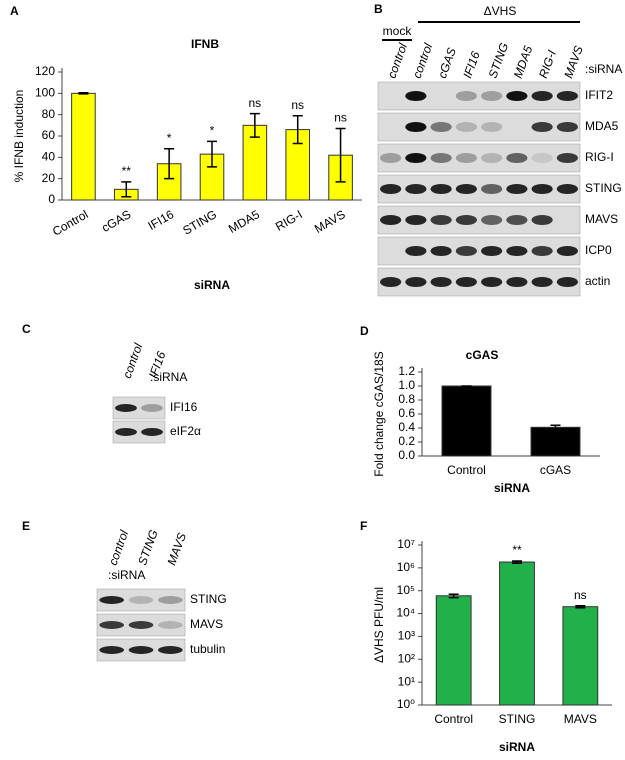  What do you see at coordinates (406, 704) in the screenshot?
I see `y-tick-label: 10⁰` at bounding box center [406, 704].